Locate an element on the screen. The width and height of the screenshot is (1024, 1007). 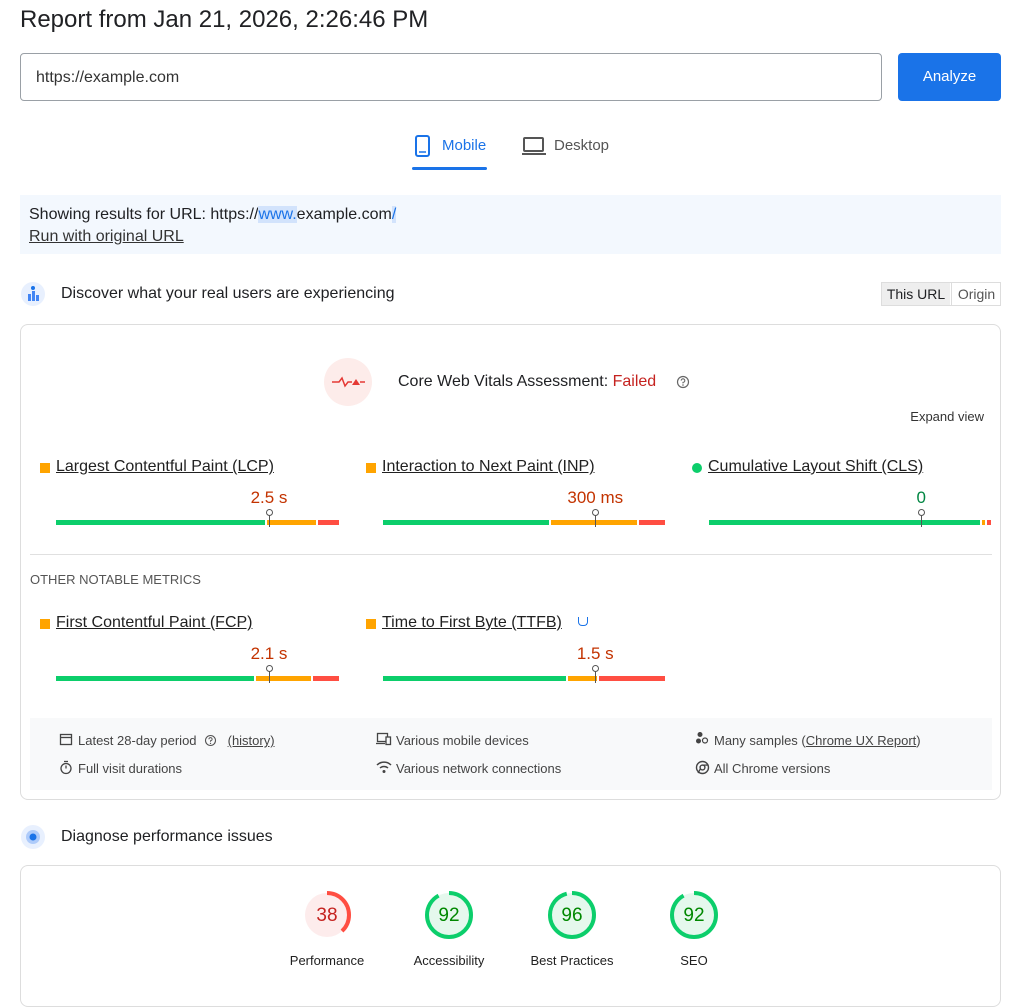
metric-value: 2.1 s is located at coordinates (269, 653).